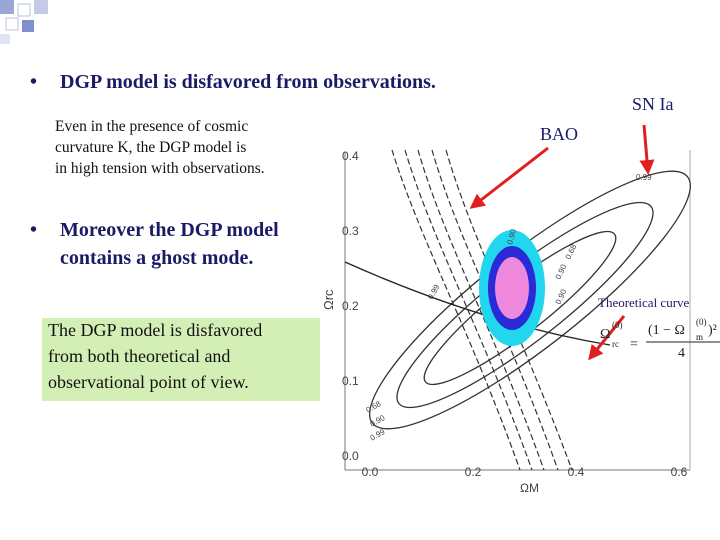 The width and height of the screenshot is (720, 540). What do you see at coordinates (169, 230) in the screenshot?
I see `bullet-text: Moreover the DGP model` at bounding box center [169, 230].